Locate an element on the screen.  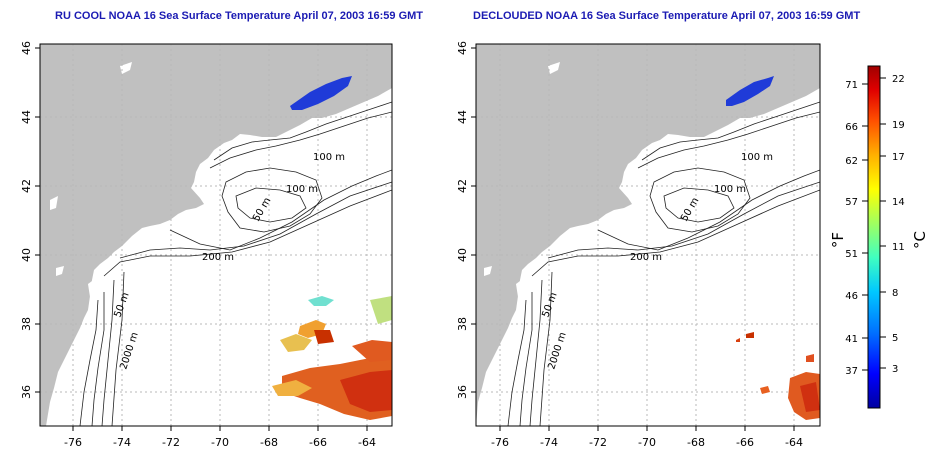
left-lon-tick: -66 is located at coordinates (318, 442).